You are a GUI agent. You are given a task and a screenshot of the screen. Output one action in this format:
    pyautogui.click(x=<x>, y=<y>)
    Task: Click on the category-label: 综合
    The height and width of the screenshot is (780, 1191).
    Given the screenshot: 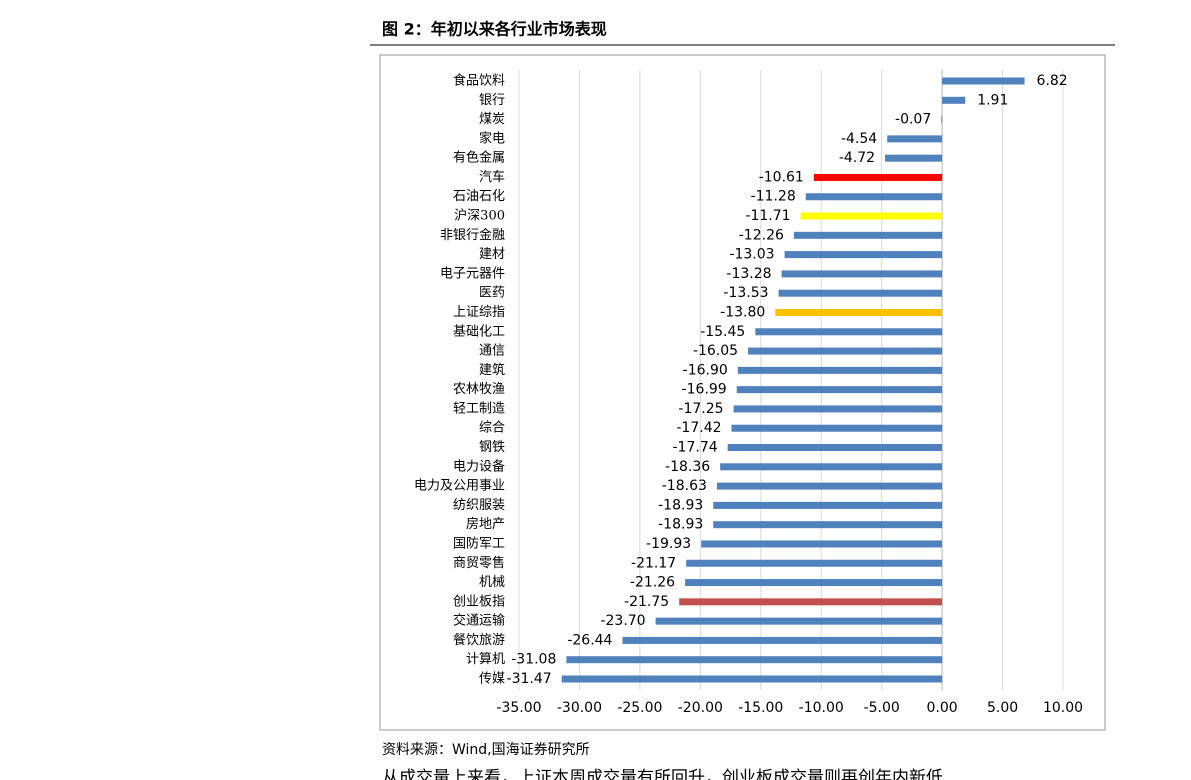 What is the action you would take?
    pyautogui.click(x=492, y=428)
    